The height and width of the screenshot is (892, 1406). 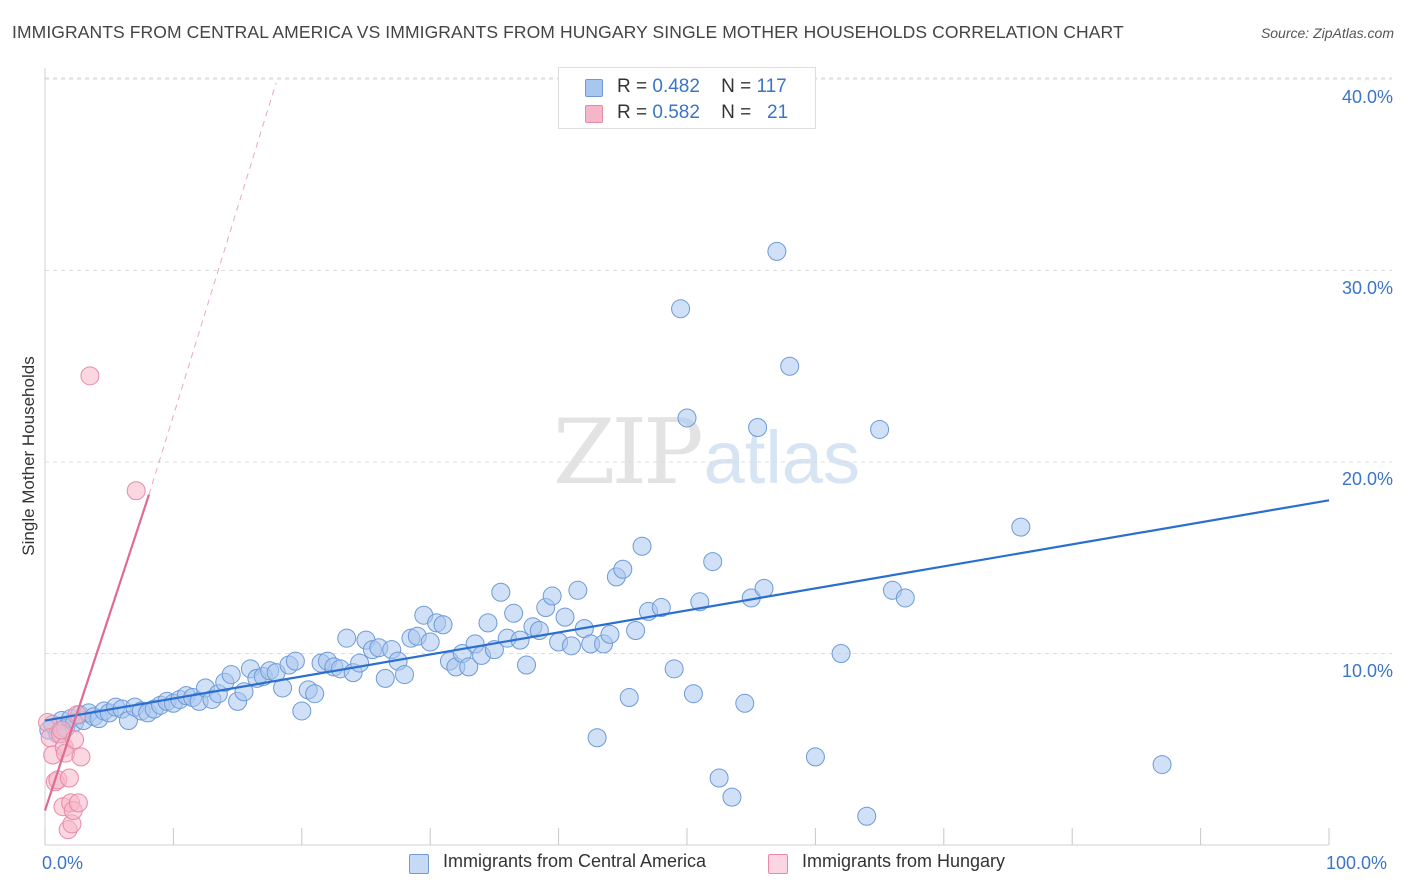 What do you see at coordinates (575, 861) in the screenshot?
I see `series-name: Immigrants from Central America` at bounding box center [575, 861].